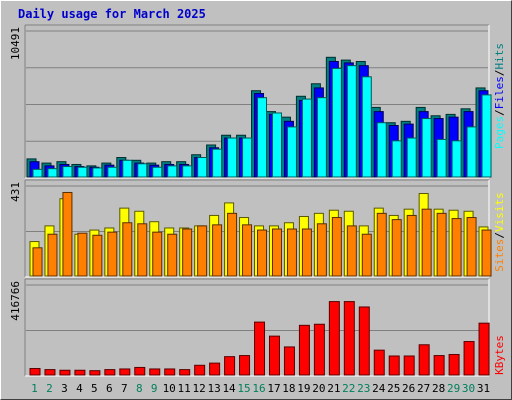 The width and height of the screenshot is (512, 400). I want to click on day-label-16: 16, so click(258, 388).